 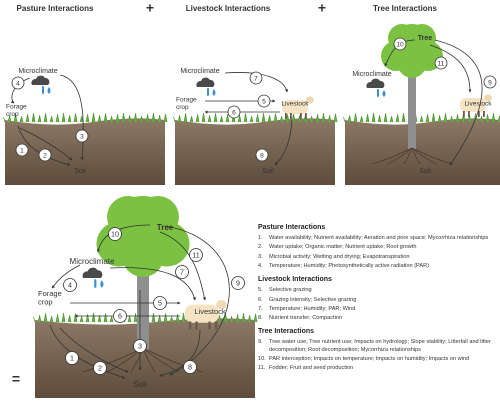 I want to click on legend-heading: Pasture Interactions, so click(x=292, y=227).